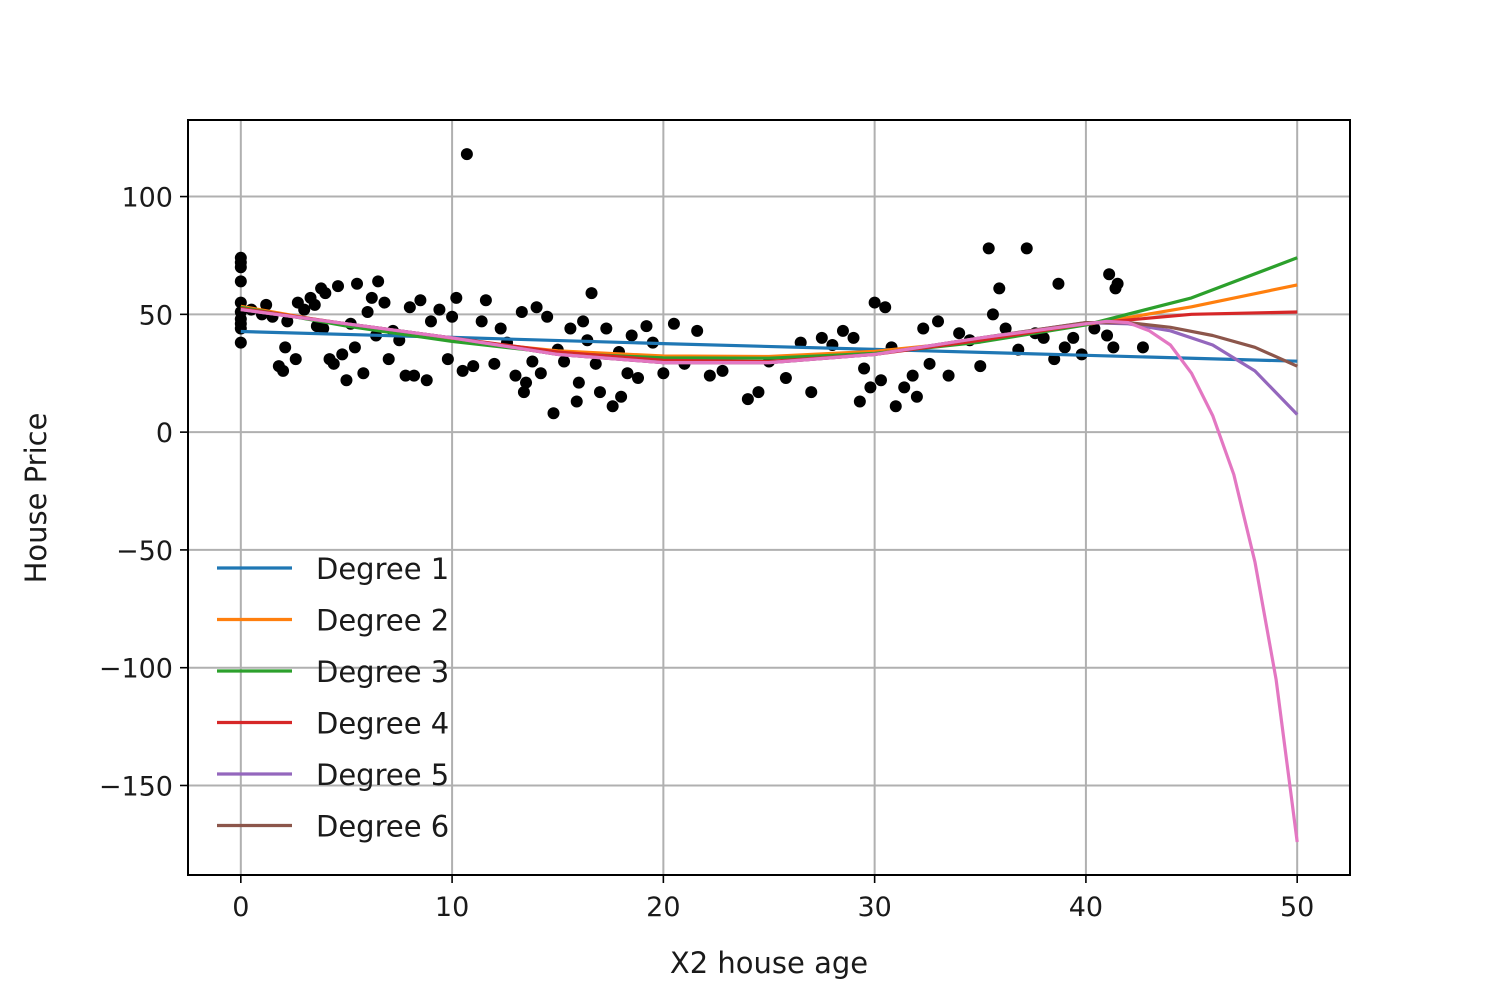  I want to click on legend-label: Degree 5, so click(382, 775).